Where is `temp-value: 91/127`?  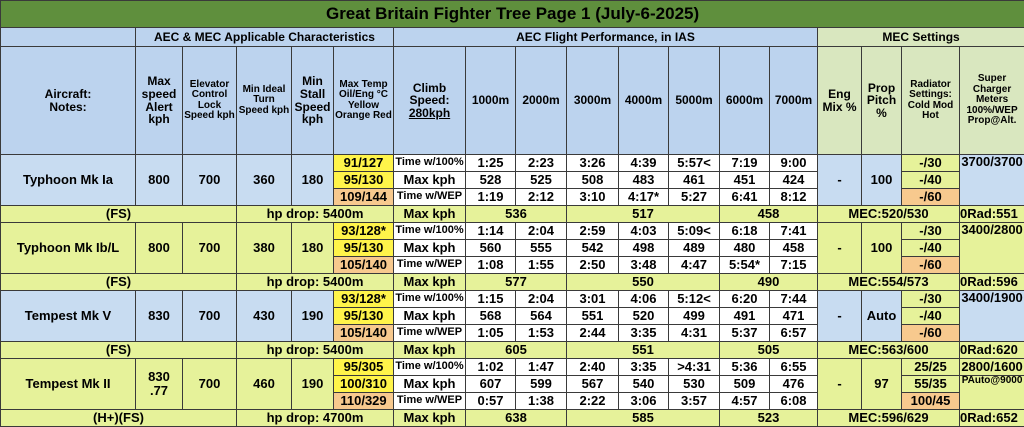 temp-value: 91/127 is located at coordinates (364, 163).